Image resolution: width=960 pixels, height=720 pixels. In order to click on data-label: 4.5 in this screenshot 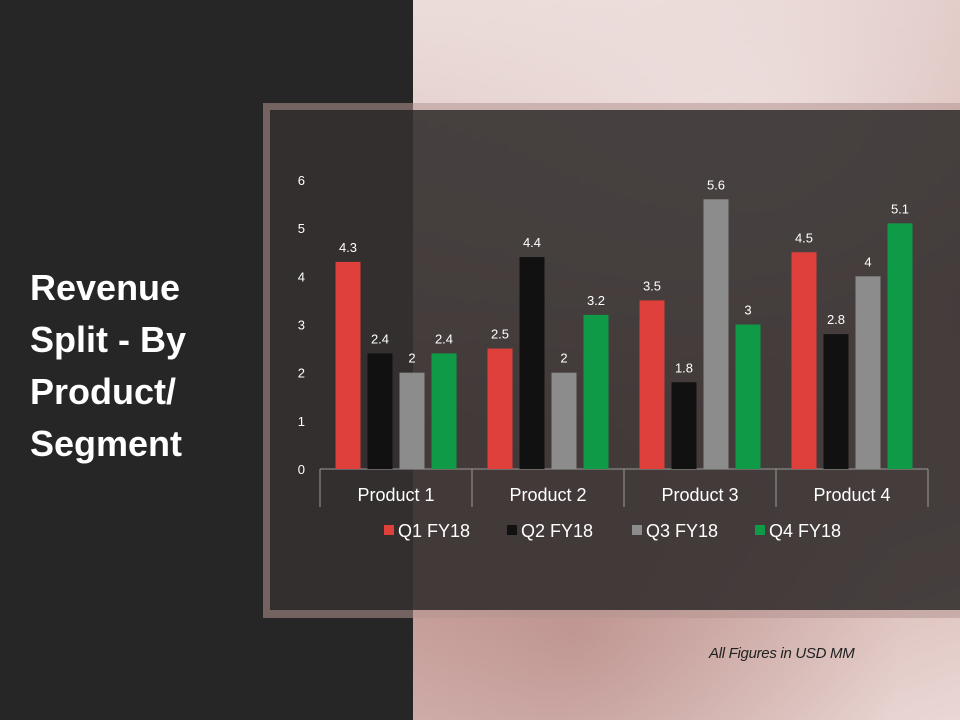, I will do `click(804, 237)`.